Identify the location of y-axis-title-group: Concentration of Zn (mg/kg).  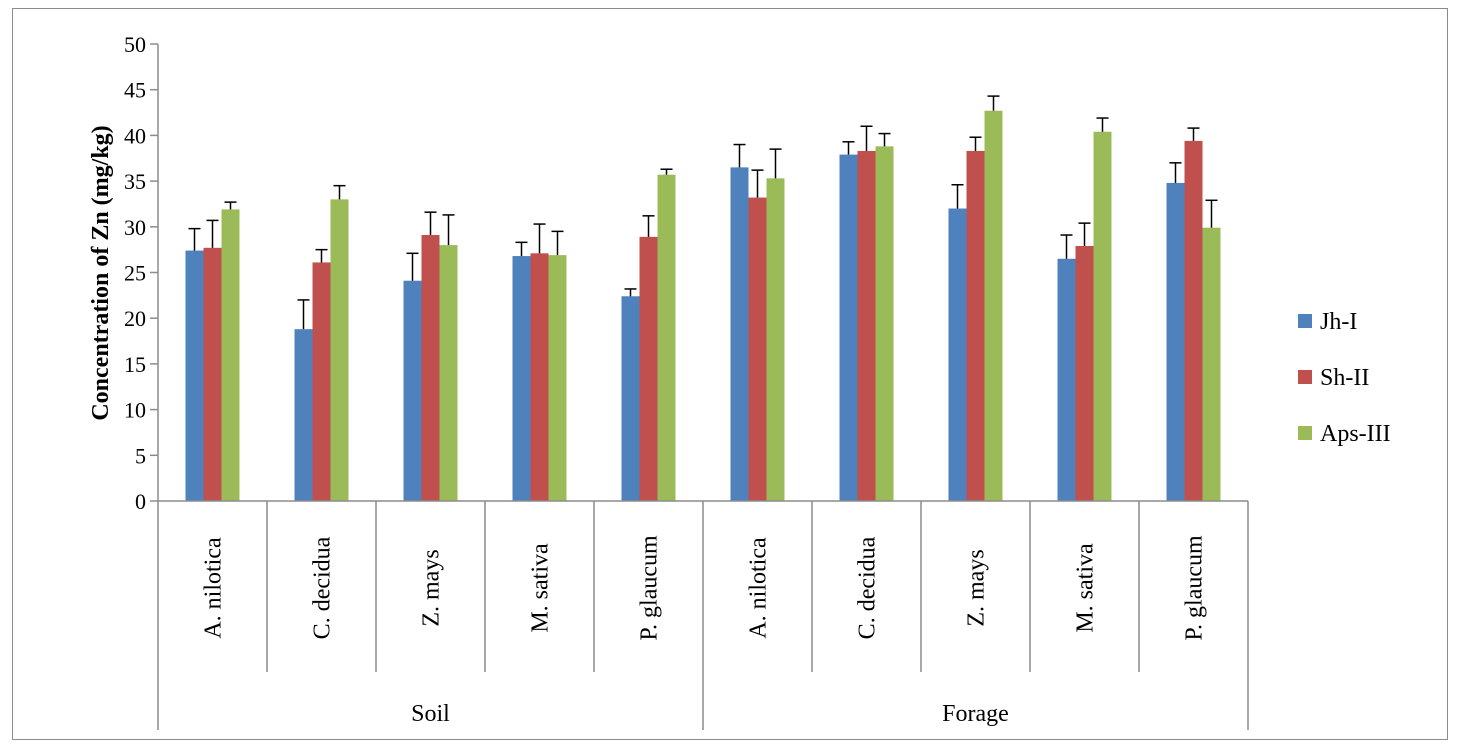
(101, 272).